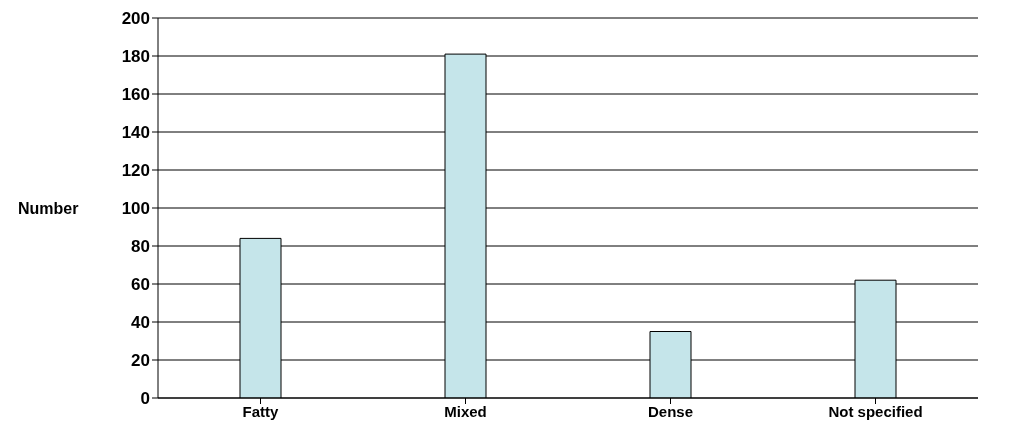 The width and height of the screenshot is (1013, 443). I want to click on y-tick-label: 160, so click(135, 95).